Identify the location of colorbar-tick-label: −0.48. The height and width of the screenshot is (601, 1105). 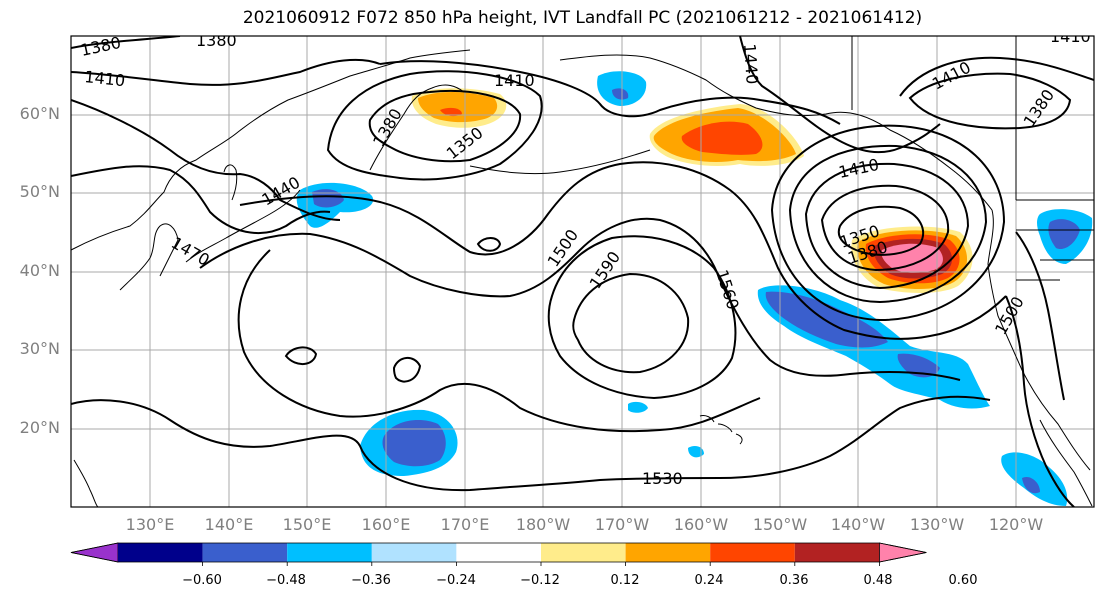
(286, 580).